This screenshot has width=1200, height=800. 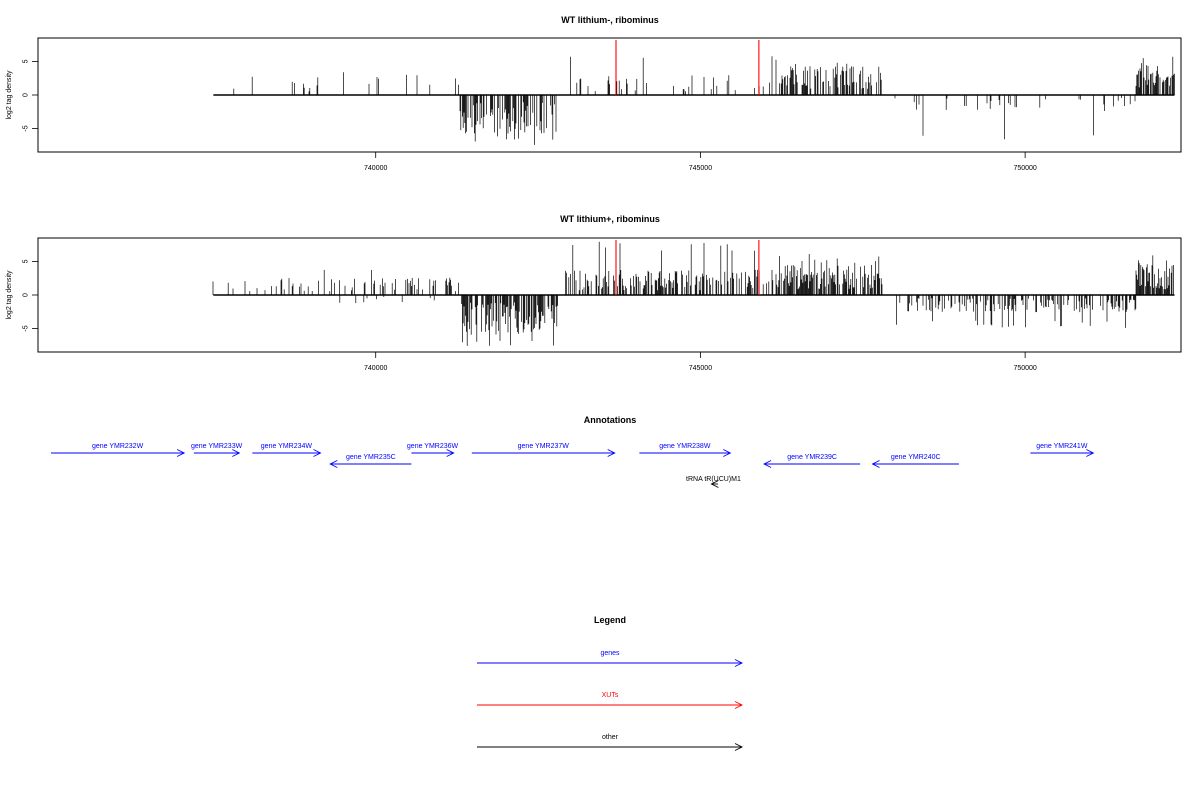 I want to click on annotation-feature: gene YMR233W, so click(x=217, y=450).